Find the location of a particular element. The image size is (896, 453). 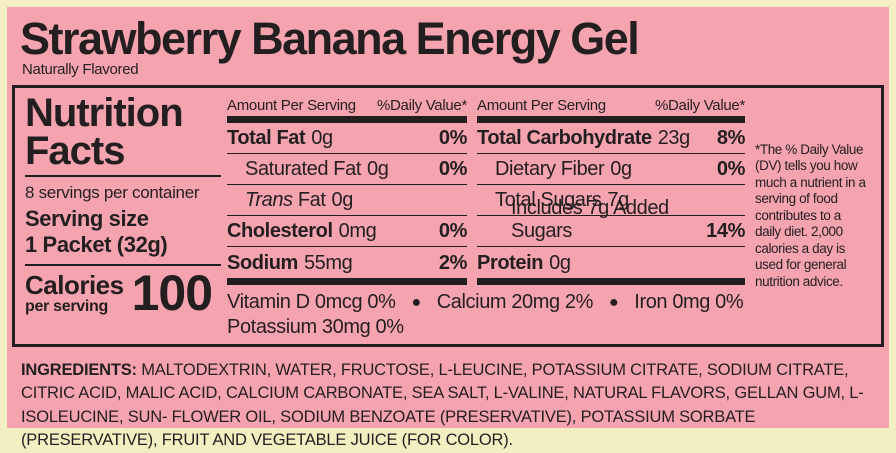

nutrient-name: Total Fat is located at coordinates (266, 138).